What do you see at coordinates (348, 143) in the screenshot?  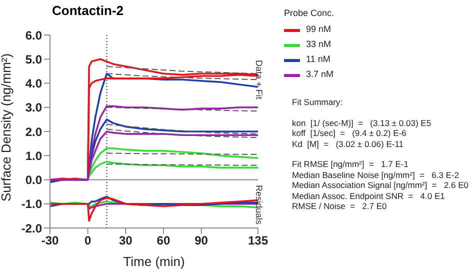 I see `text: Kd [M] = (3.02 ± 0.06) E-11` at bounding box center [348, 143].